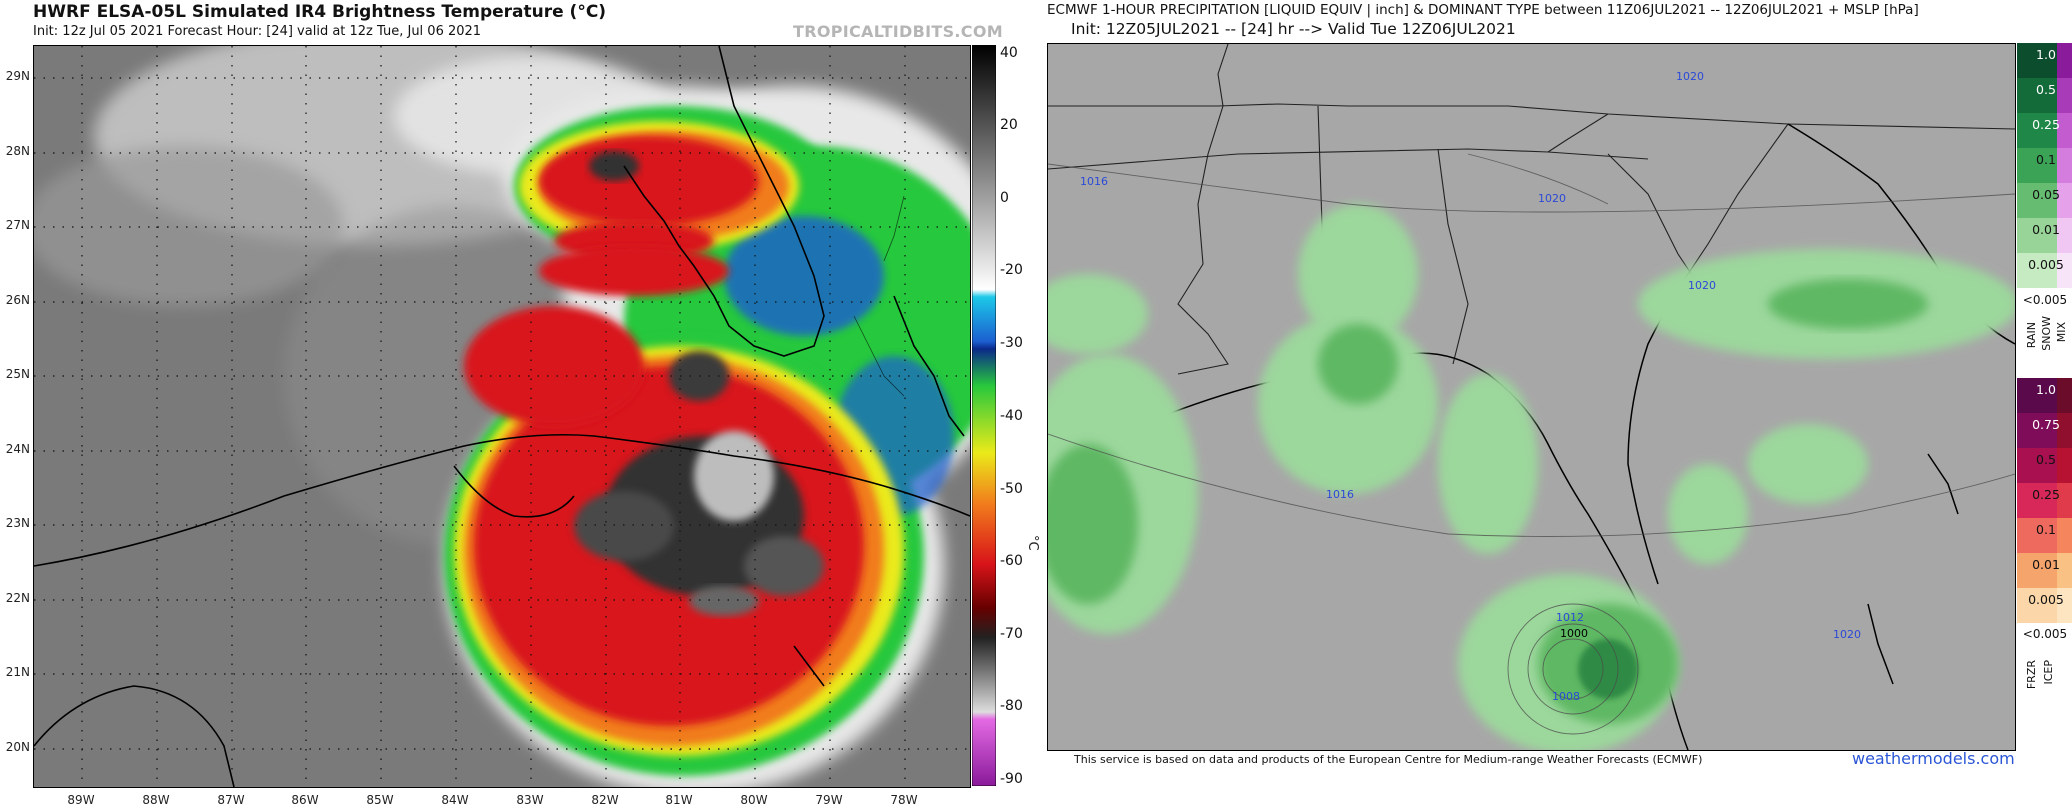 This screenshot has width=2072, height=810. What do you see at coordinates (305, 800) in the screenshot?
I see `lon-label: 86W` at bounding box center [305, 800].